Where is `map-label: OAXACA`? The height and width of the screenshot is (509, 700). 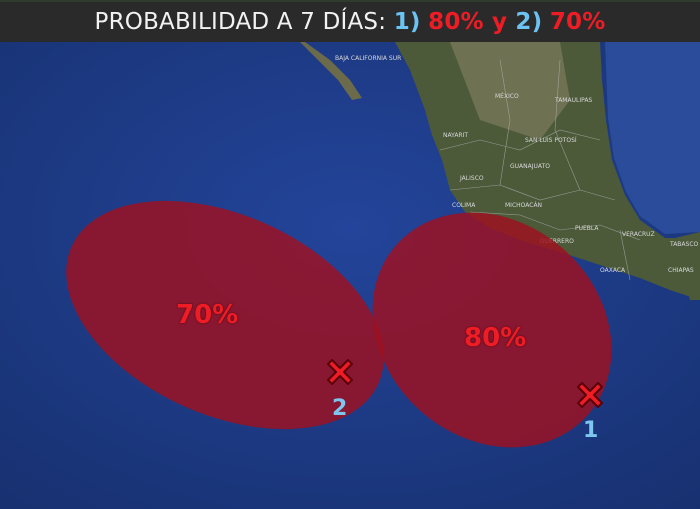
map-label: OAXACA is located at coordinates (613, 270).